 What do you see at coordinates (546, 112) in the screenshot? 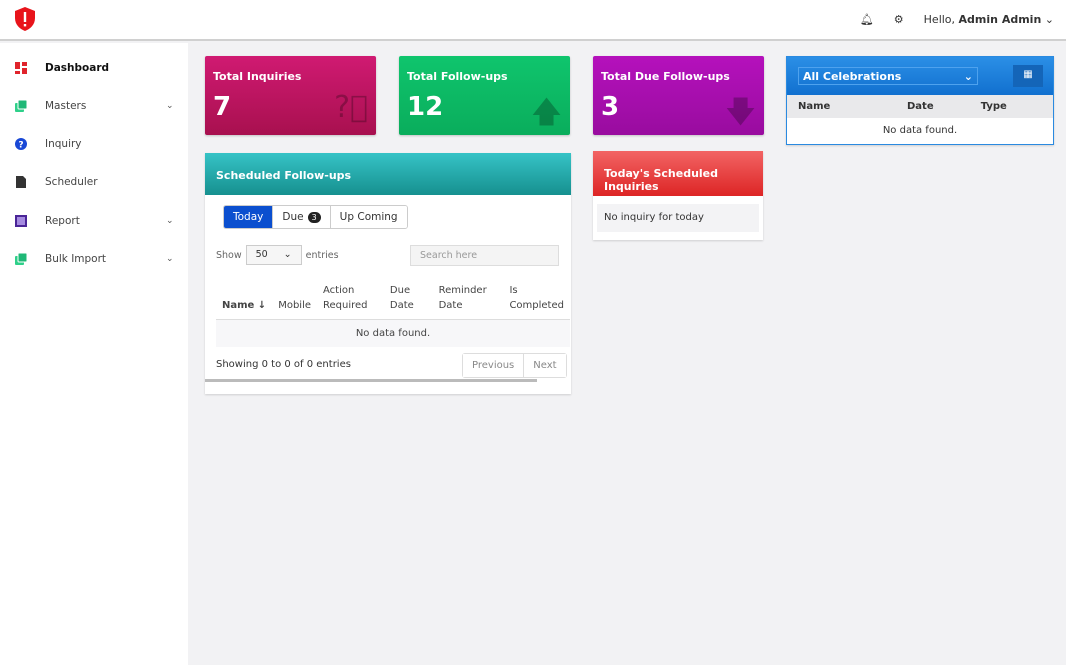
I see `arrow-up-icon: 🡅` at bounding box center [546, 112].